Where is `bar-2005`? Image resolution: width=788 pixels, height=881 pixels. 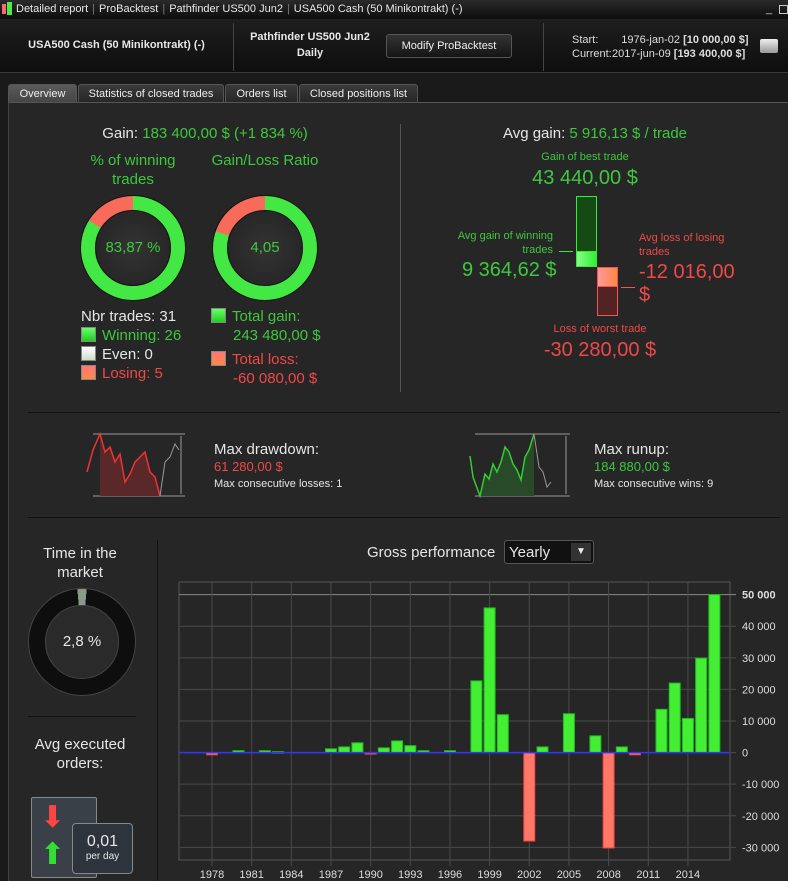 bar-2005 is located at coordinates (568, 733).